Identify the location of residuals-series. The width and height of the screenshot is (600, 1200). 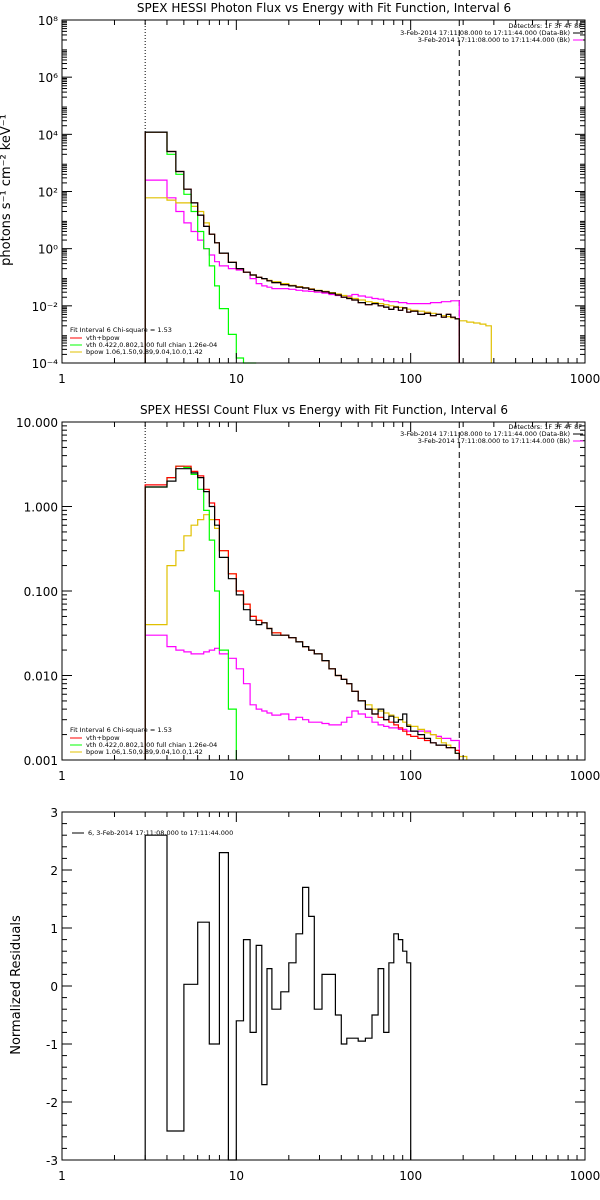
(278, 997).